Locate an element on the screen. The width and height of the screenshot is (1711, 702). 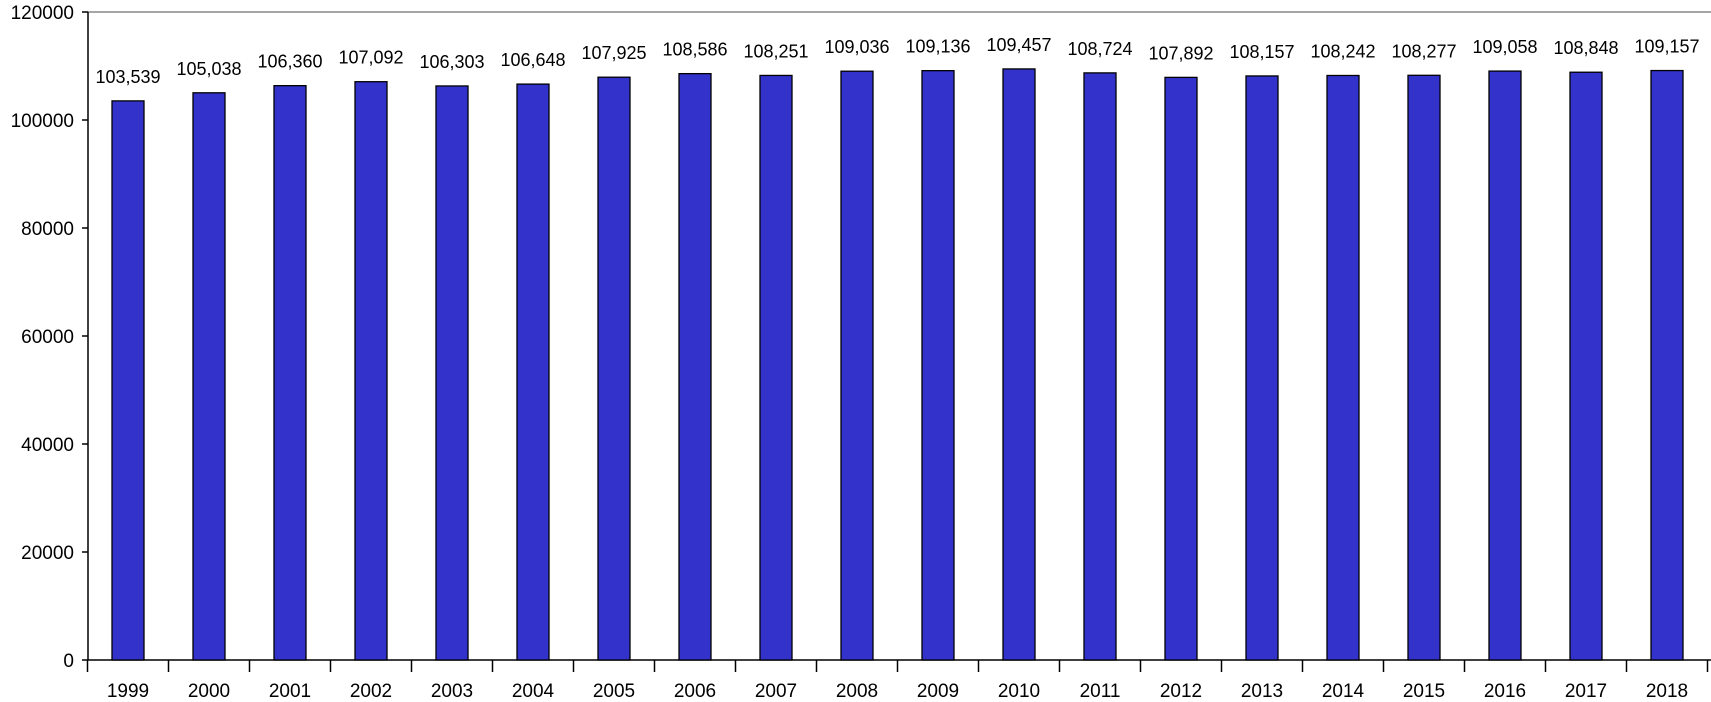
bar-2015 is located at coordinates (1424, 367).